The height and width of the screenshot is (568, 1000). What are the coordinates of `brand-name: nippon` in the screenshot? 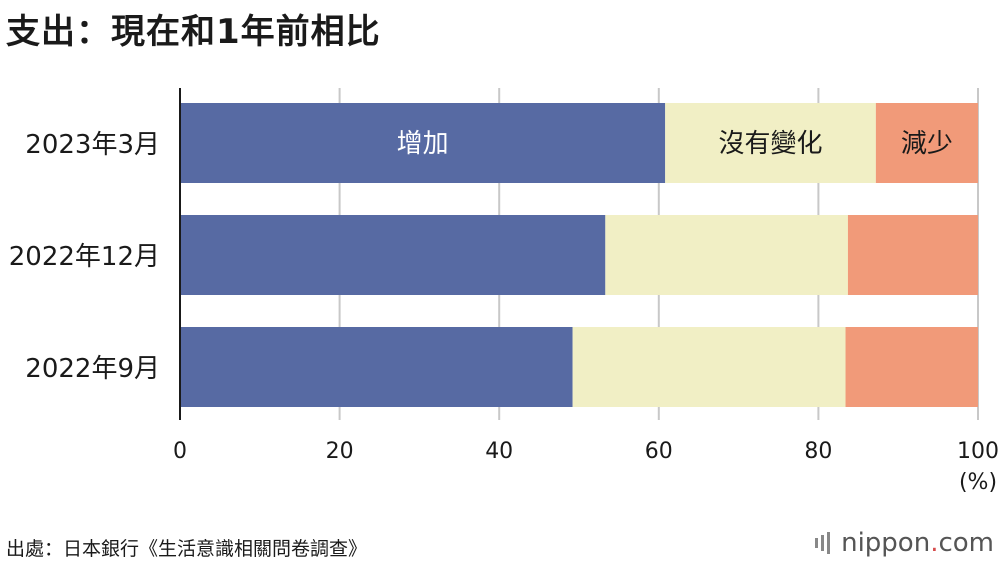 It's located at (886, 543).